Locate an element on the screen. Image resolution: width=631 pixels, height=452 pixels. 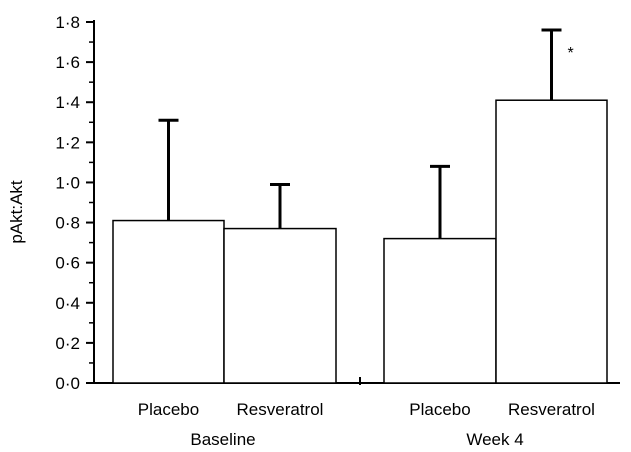
y-ticks: 0·0 0·2 0·4 0·6 0·8 1·0 1·2 1·4 1·6 1·8 is located at coordinates (74, 203).